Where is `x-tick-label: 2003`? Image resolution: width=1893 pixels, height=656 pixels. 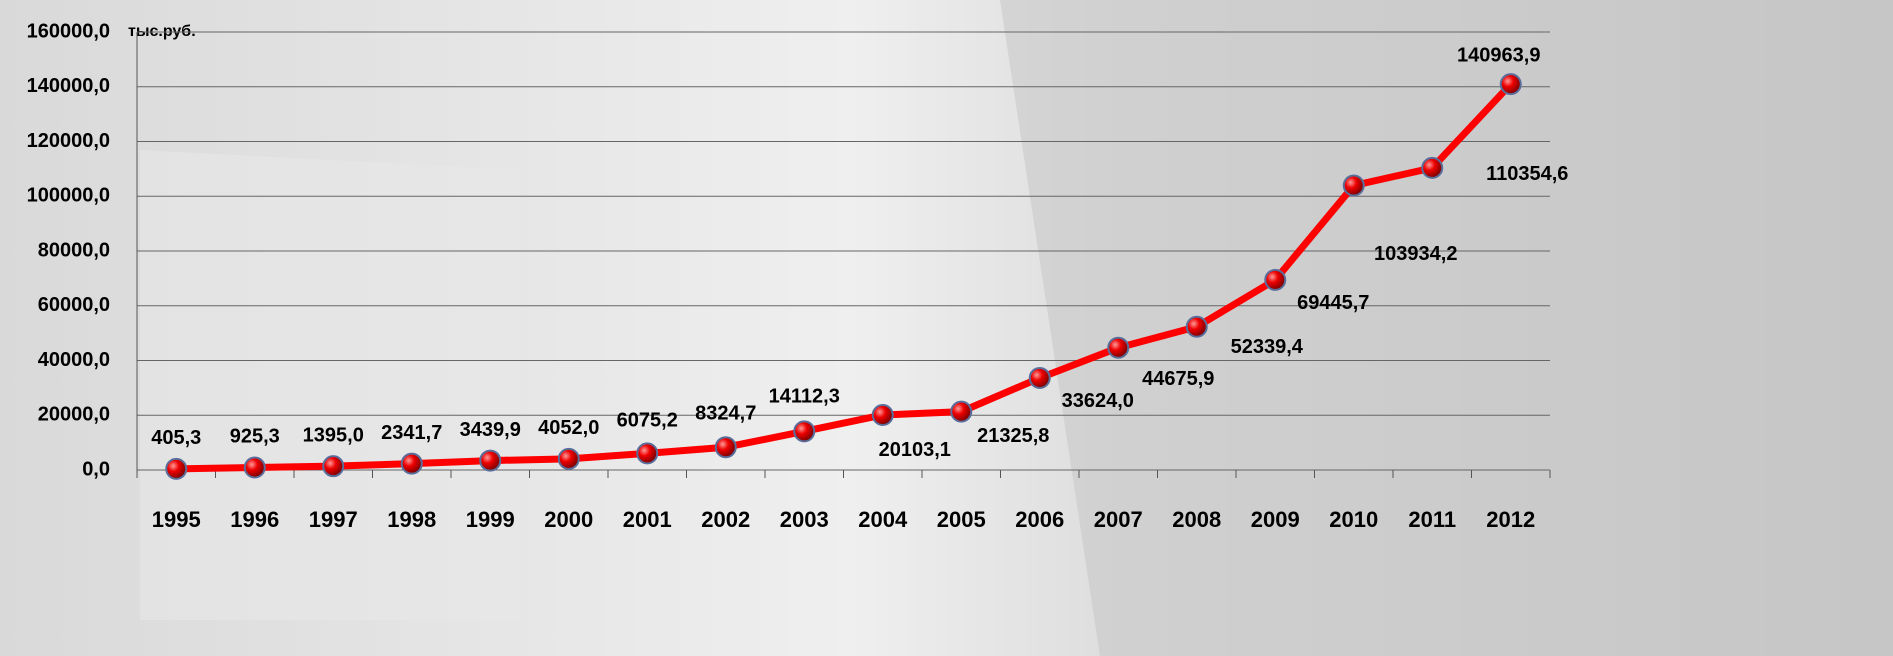 x-tick-label: 2003 is located at coordinates (804, 519).